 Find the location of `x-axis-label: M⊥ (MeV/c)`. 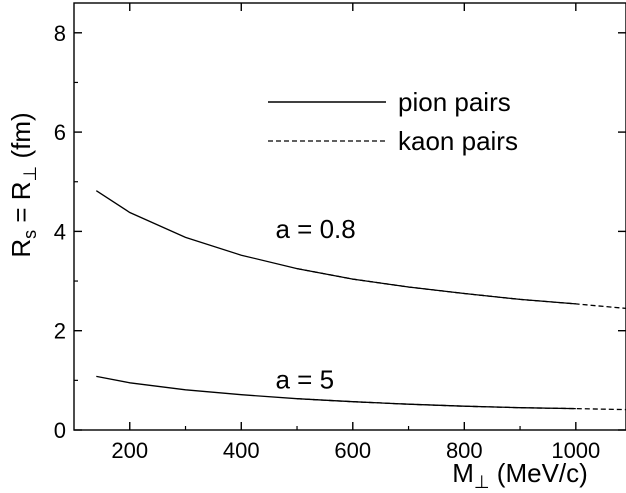

x-axis-label: M⊥ (MeV/c) is located at coordinates (520, 475).